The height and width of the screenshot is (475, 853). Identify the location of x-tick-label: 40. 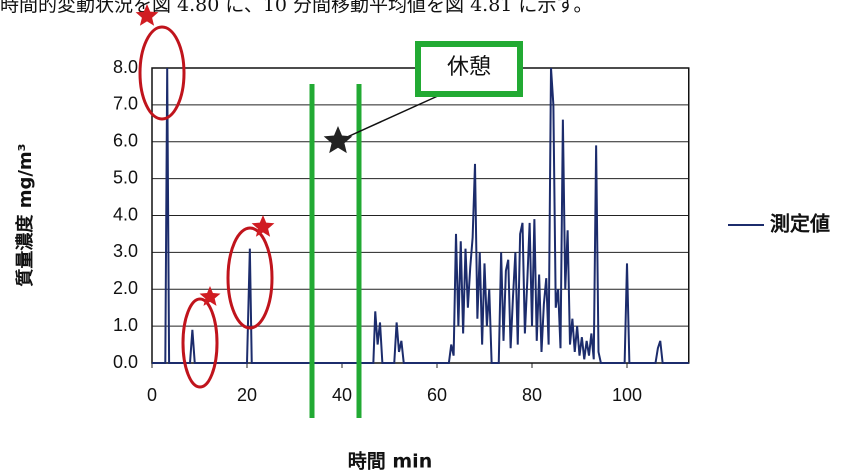
(342, 395).